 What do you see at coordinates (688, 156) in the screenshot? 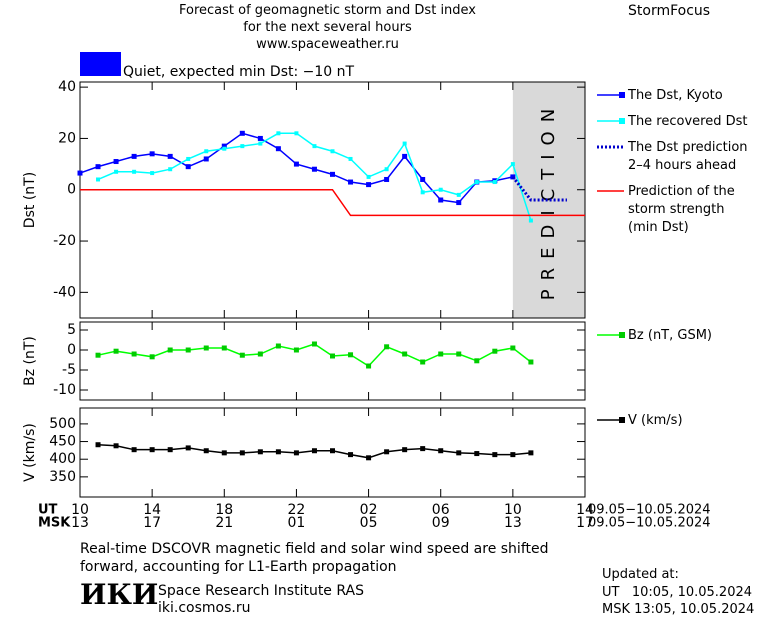
I see `legend-entry: The Dst prediction 2–4 hours ahead` at bounding box center [688, 156].